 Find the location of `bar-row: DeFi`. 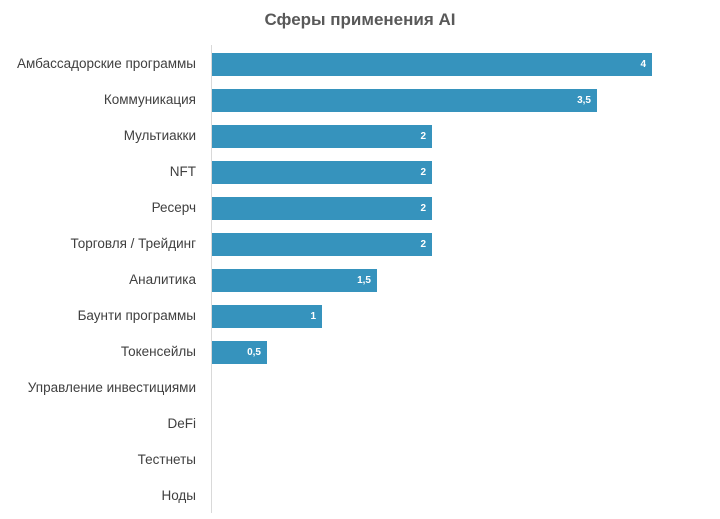

bar-row: DeFi is located at coordinates (360, 424).